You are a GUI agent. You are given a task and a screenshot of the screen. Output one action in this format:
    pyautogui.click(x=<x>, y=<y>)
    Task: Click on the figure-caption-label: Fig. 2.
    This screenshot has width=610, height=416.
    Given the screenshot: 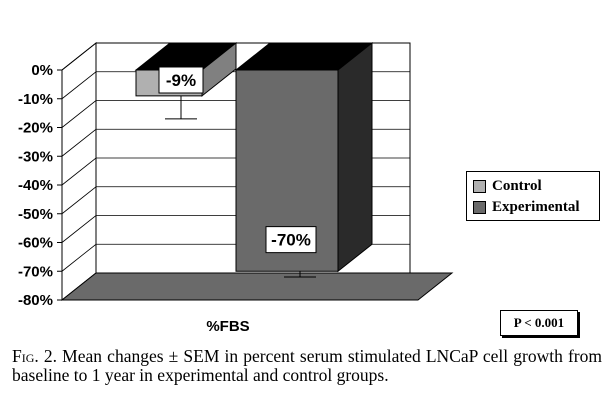 What is the action you would take?
    pyautogui.click(x=35, y=356)
    